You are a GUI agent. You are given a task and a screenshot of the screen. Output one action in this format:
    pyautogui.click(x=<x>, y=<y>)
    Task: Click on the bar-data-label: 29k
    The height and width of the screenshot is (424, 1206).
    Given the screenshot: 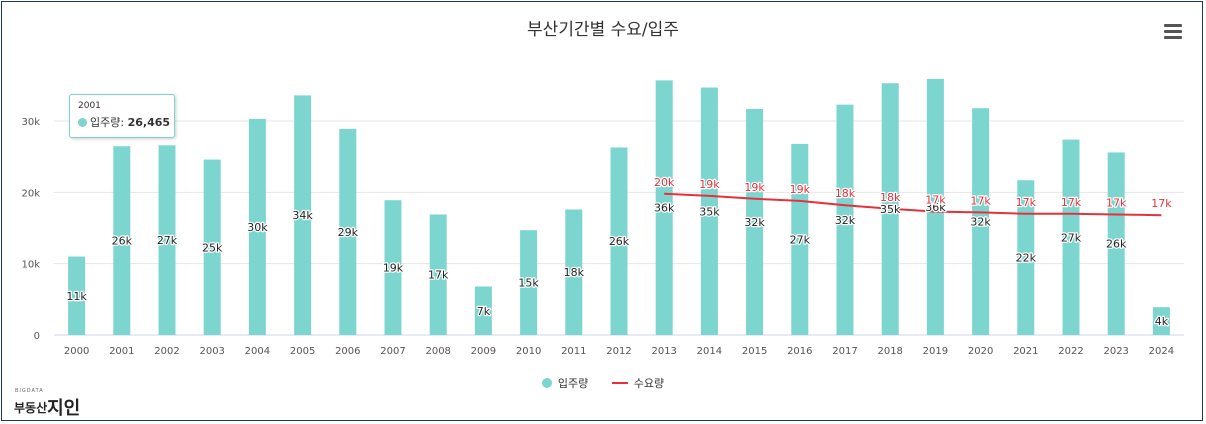 What is the action you would take?
    pyautogui.click(x=348, y=232)
    